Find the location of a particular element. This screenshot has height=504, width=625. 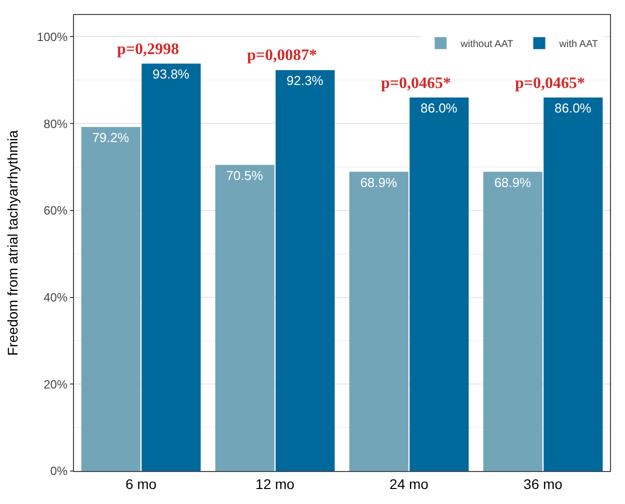

data-label: 93.8% is located at coordinates (171, 74).